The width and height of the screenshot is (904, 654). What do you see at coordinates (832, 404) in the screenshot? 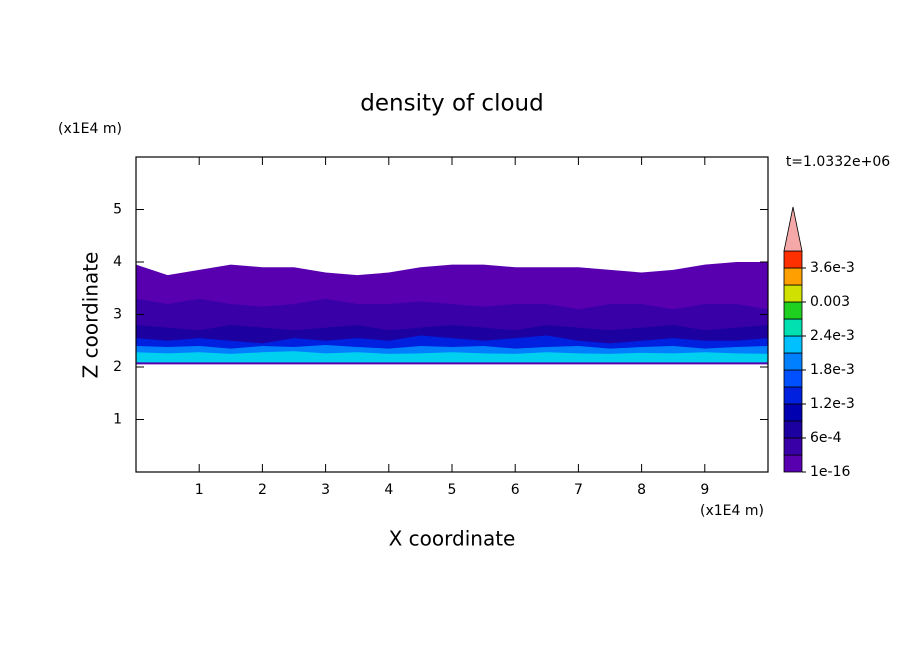
I see `colorbar-tick-label: 1.2e-3` at bounding box center [832, 404].